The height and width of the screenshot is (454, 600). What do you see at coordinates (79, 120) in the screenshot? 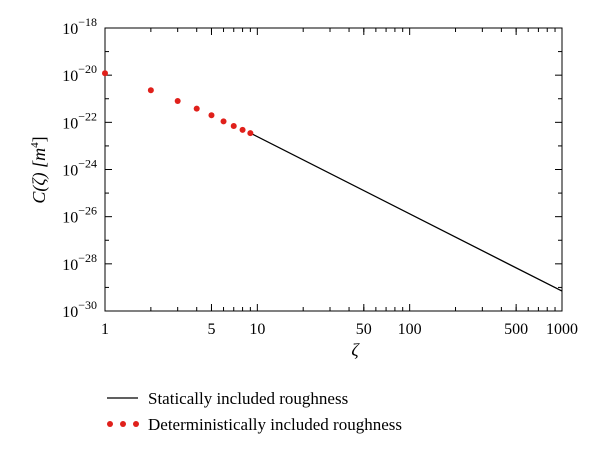
I see `y-tick-label: 10−22` at bounding box center [79, 120].